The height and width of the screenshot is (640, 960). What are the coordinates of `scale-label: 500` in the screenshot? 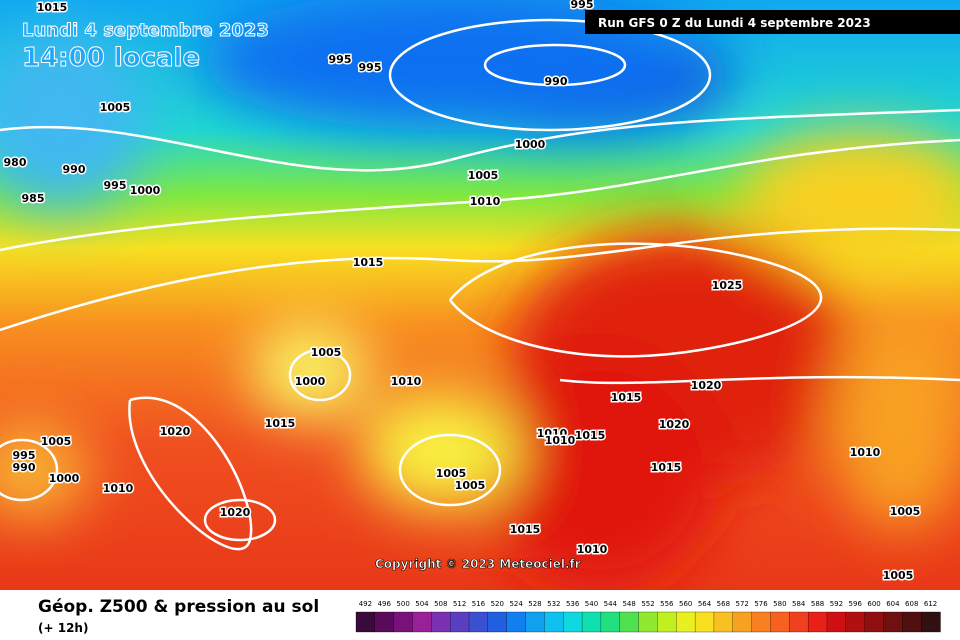 It's located at (402, 604).